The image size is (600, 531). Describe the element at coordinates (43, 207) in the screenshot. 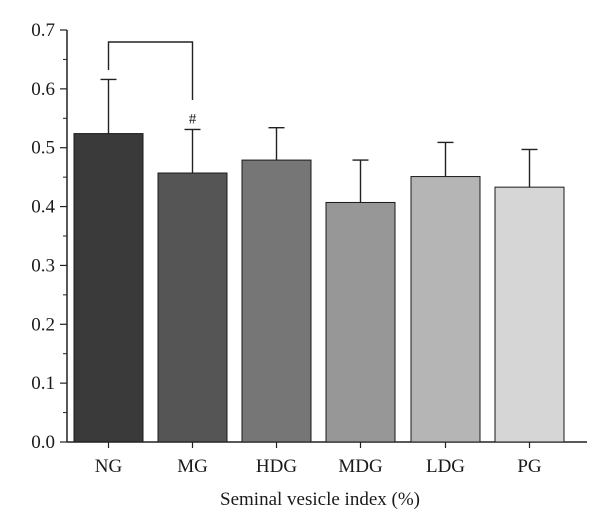

I see `y-tick-label: 0.4` at that location.